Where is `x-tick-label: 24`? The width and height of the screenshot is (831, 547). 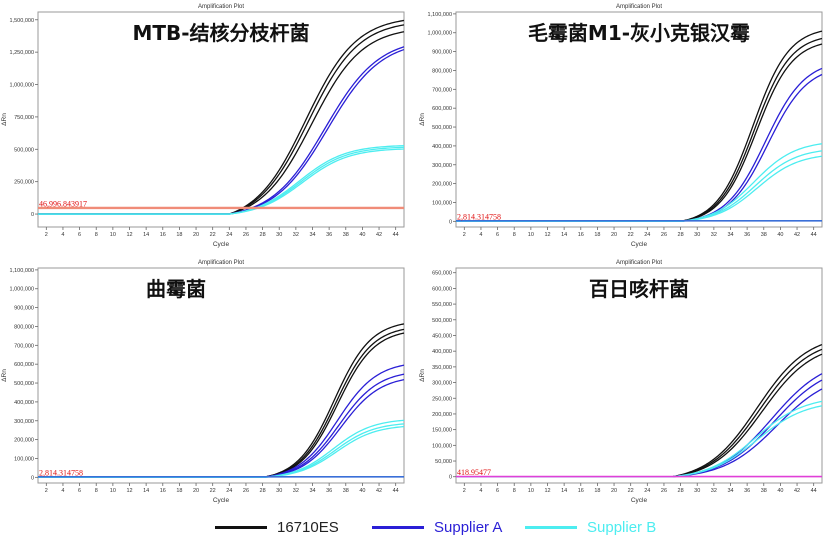 x-tick-label: 24 is located at coordinates (229, 491).